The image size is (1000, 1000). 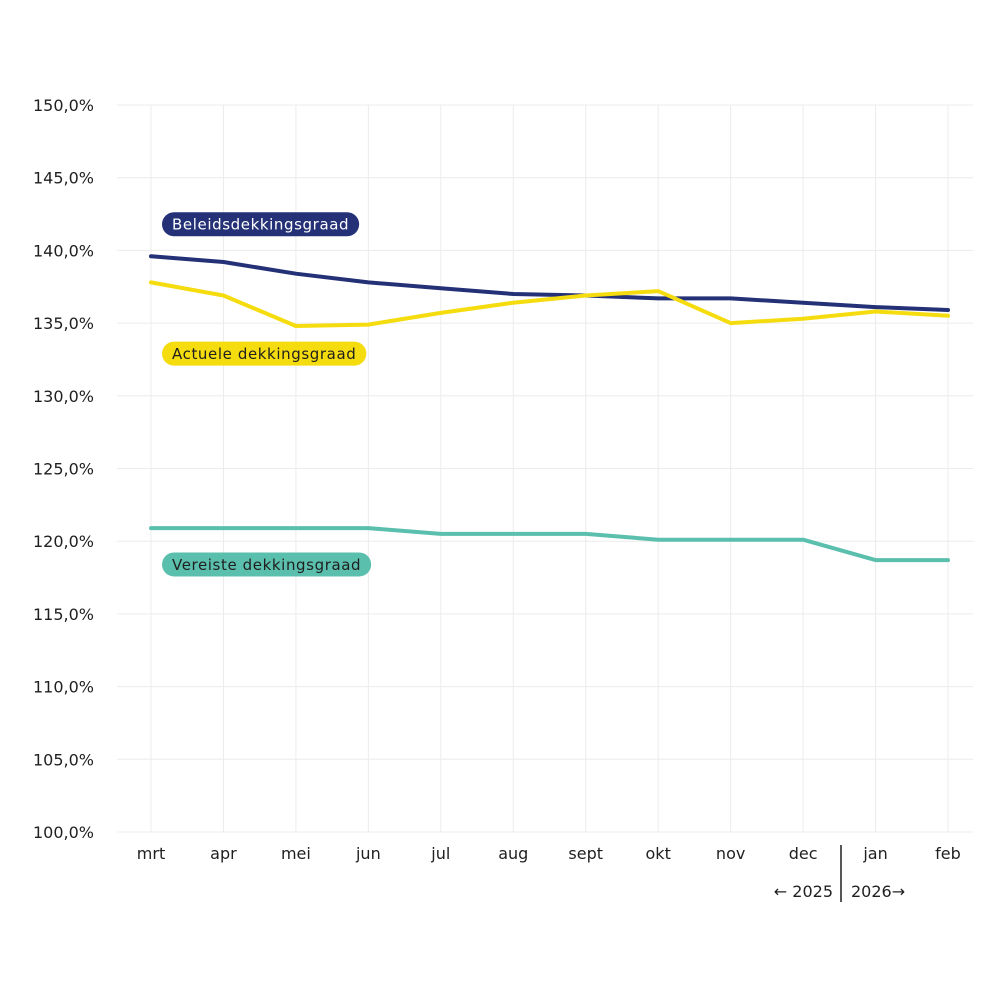 What do you see at coordinates (658, 853) in the screenshot?
I see `x-tick-label: okt` at bounding box center [658, 853].